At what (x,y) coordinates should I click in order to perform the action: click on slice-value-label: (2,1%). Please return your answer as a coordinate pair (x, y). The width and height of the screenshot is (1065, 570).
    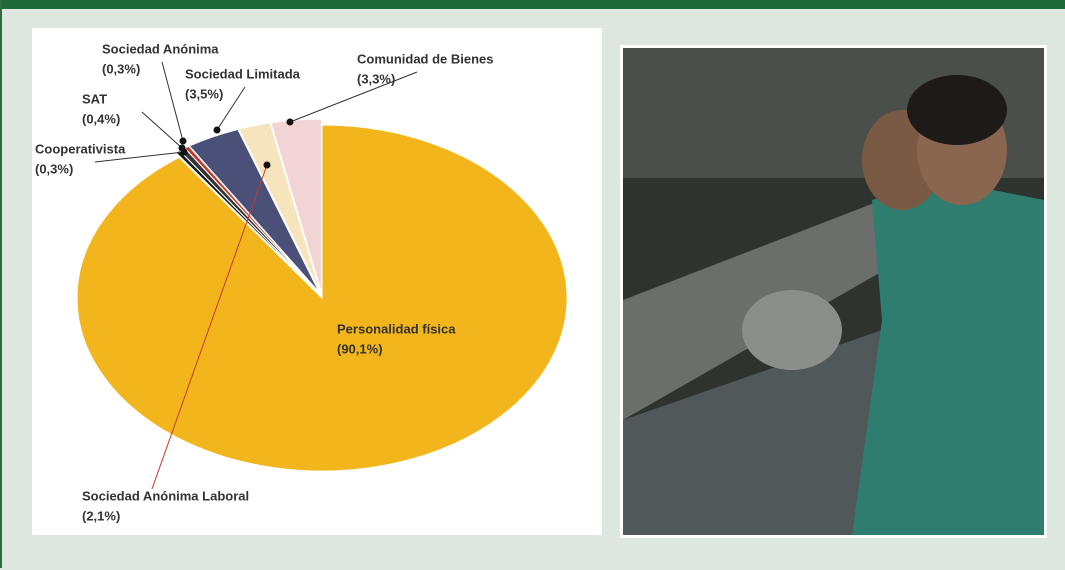
    Looking at the image, I should click on (101, 515).